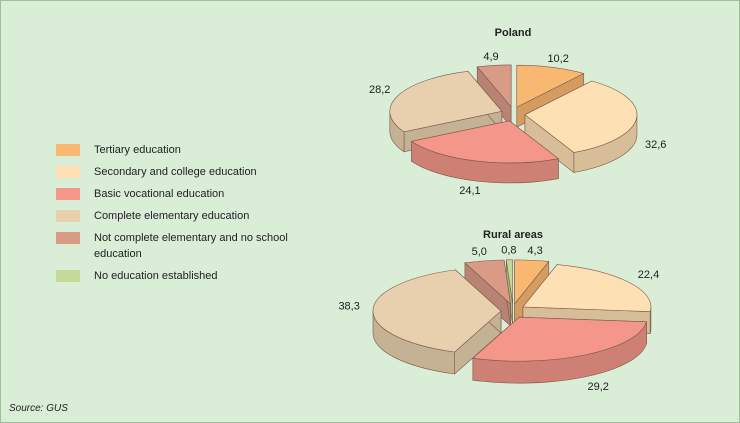 Image resolution: width=740 pixels, height=423 pixels. Describe the element at coordinates (156, 276) in the screenshot. I see `legend-label: No education established` at that location.